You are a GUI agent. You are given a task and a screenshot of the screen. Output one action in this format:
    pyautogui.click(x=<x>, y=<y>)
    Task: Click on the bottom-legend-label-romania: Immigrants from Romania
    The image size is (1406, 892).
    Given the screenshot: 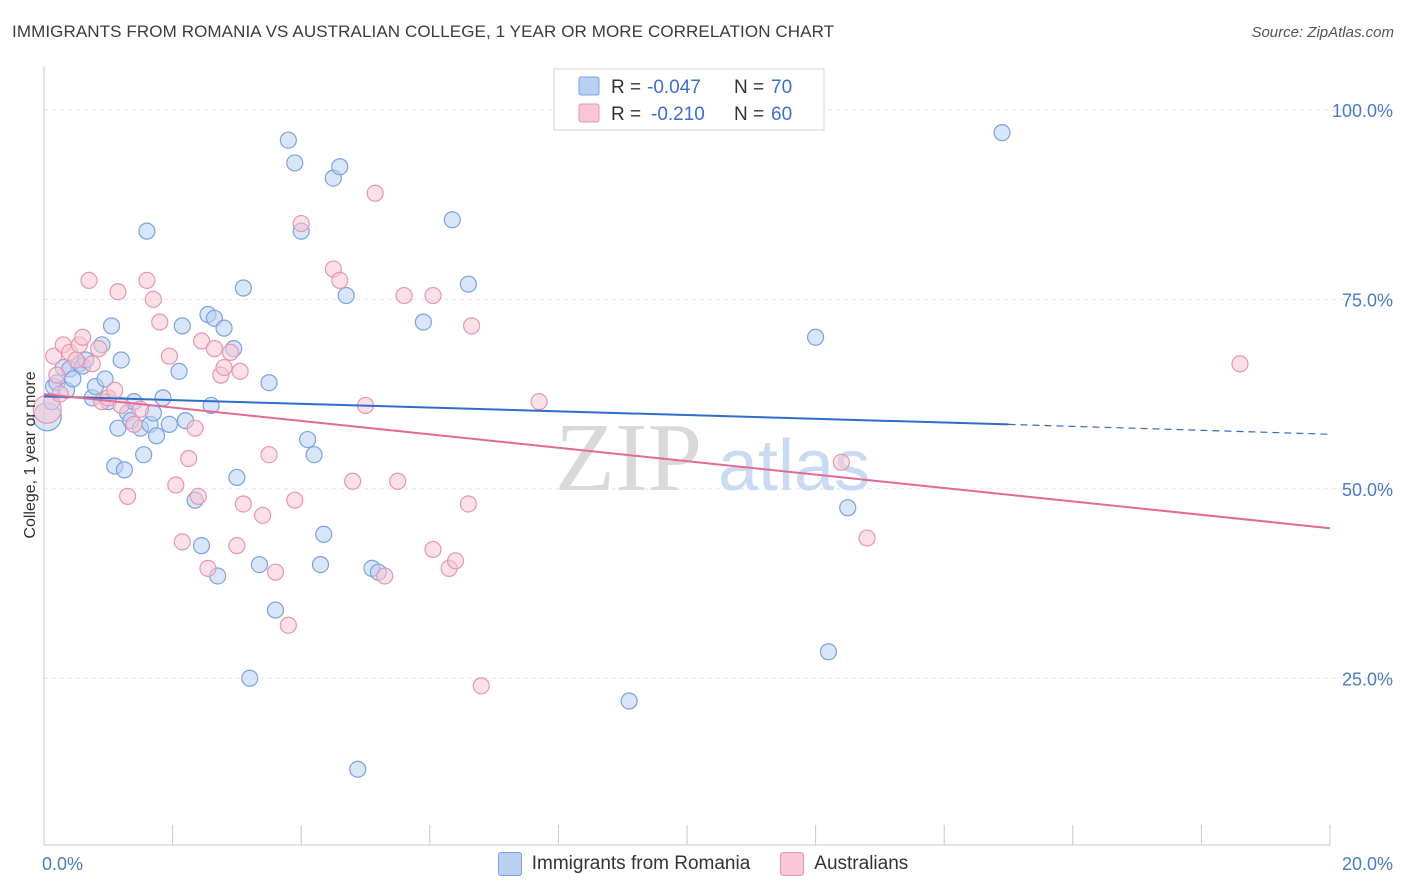 What is the action you would take?
    pyautogui.click(x=641, y=863)
    